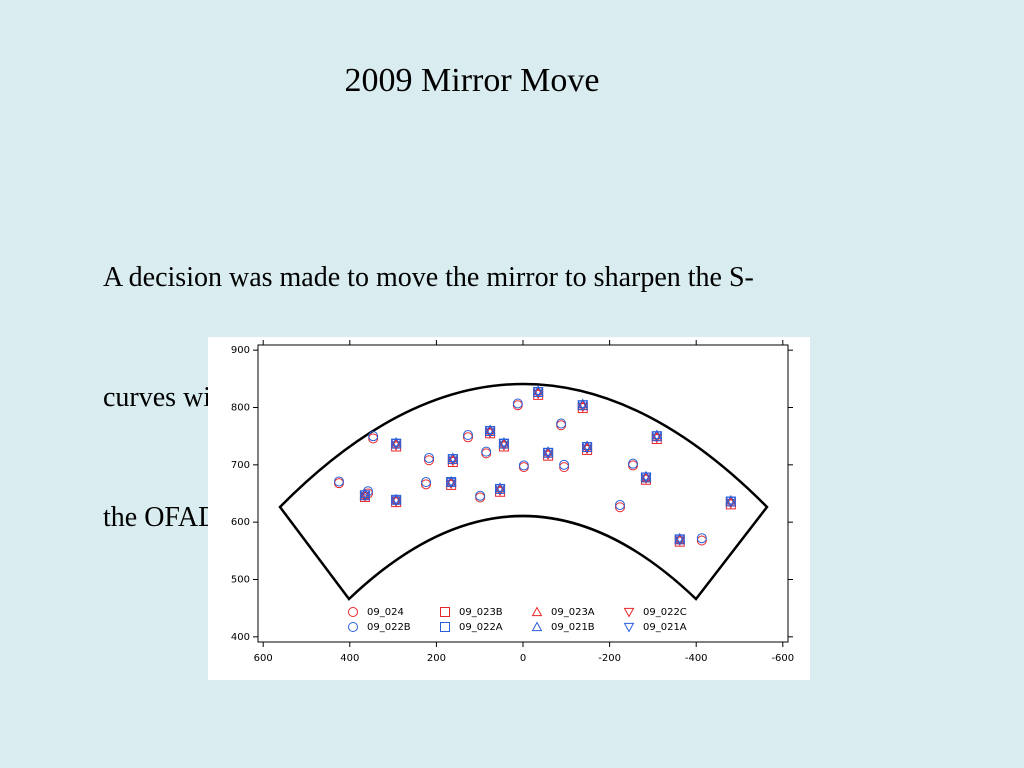 This screenshot has width=1024, height=768. Describe the element at coordinates (349, 658) in the screenshot. I see `x-tick-label: 400` at that location.